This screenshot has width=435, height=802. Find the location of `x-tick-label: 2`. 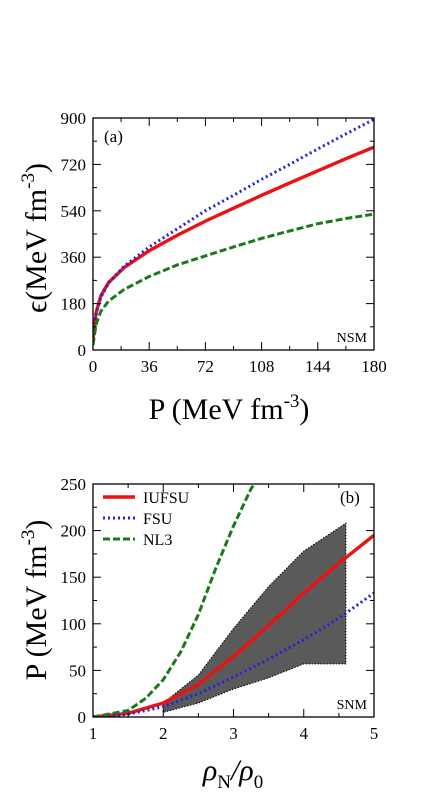

x-tick-label: 2 is located at coordinates (163, 733).